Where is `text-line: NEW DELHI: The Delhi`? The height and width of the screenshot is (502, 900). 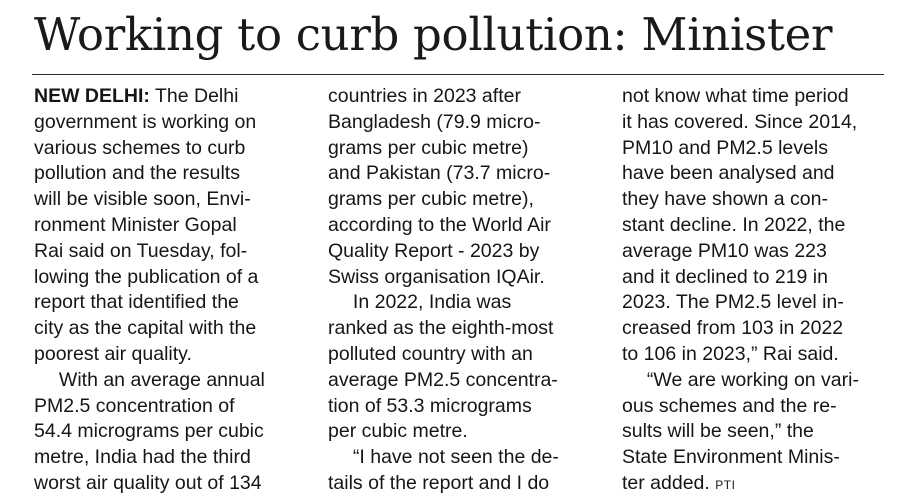 text-line: NEW DELHI: The Delhi is located at coordinates (136, 96).